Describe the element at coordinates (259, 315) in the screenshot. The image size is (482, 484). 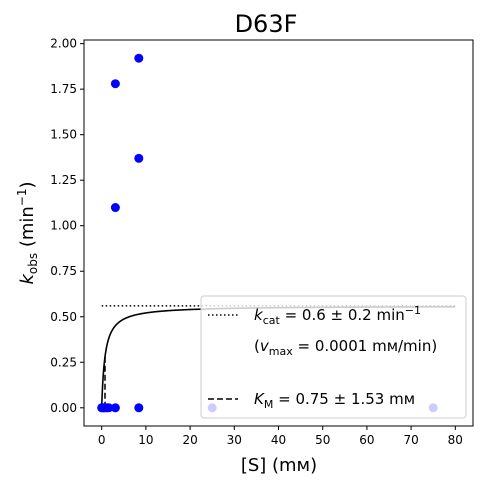
I see `legend-kcat-main: k` at that location.